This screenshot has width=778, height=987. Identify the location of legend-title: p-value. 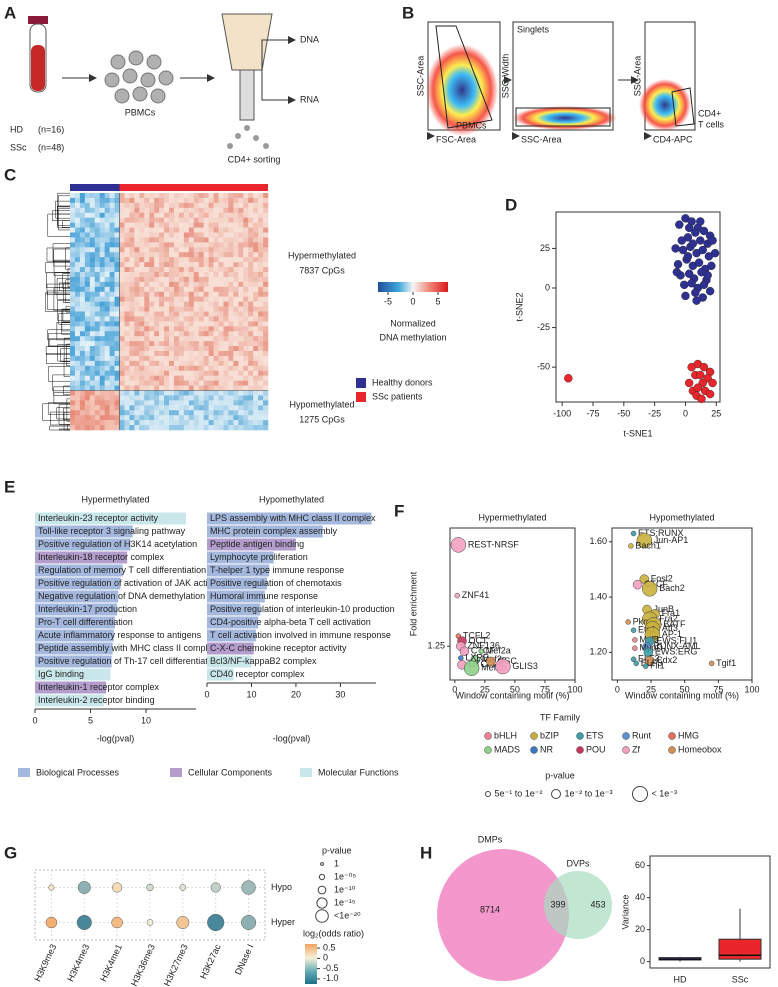
(560, 775).